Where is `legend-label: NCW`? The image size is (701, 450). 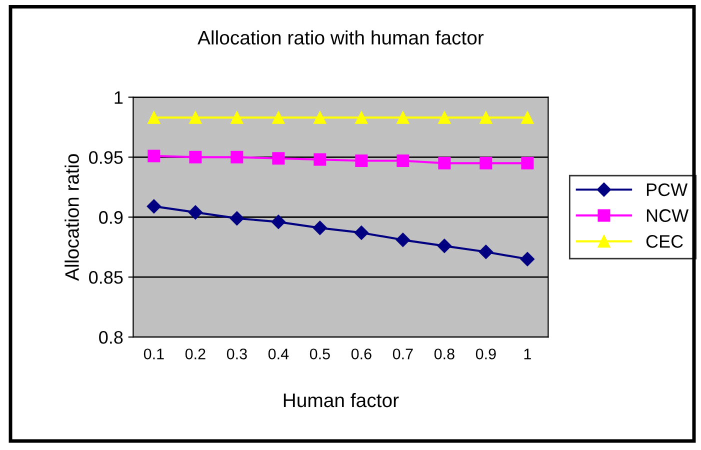 legend-label: NCW is located at coordinates (667, 215).